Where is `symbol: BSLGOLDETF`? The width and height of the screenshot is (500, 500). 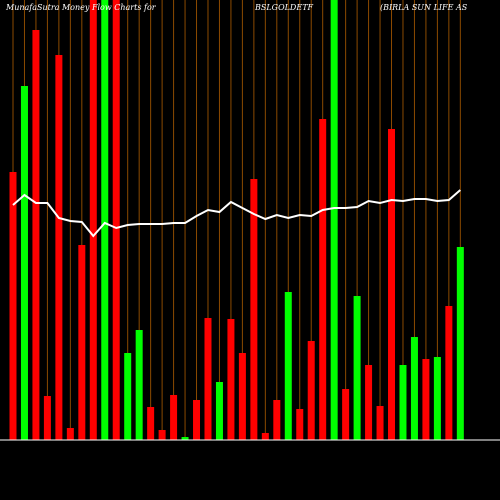 symbol: BSLGOLDETF is located at coordinates (284, 7).